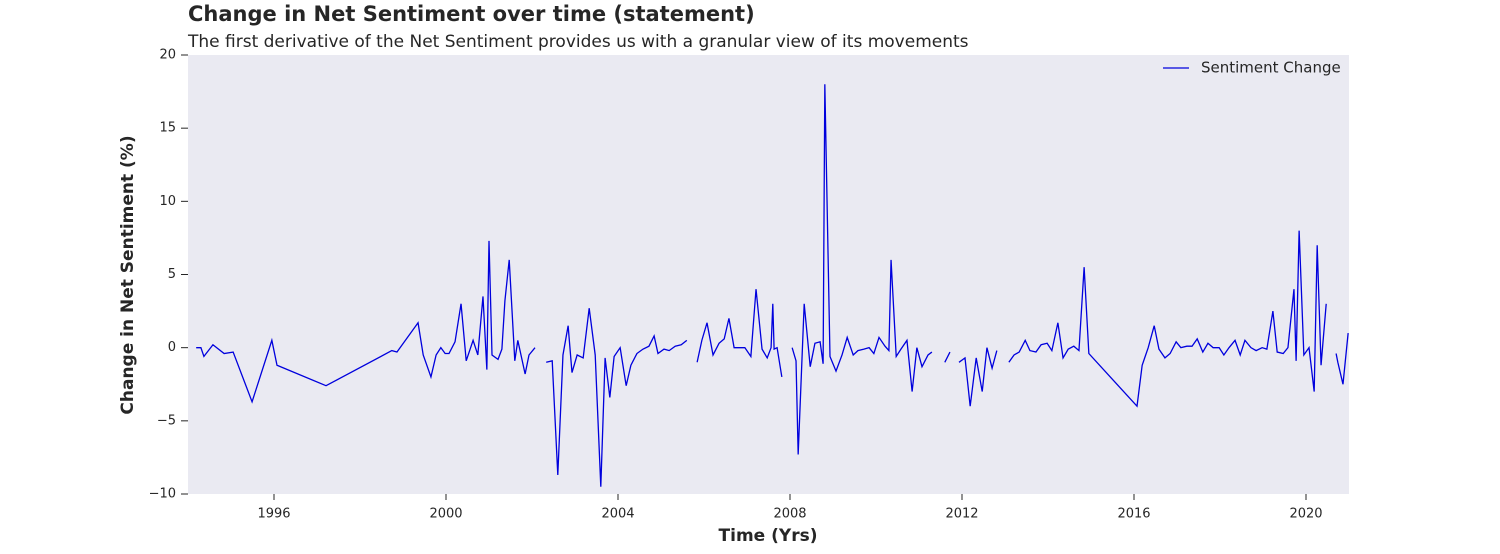 This screenshot has width=1500, height=554. I want to click on y-tick-label: 0, so click(172, 347).